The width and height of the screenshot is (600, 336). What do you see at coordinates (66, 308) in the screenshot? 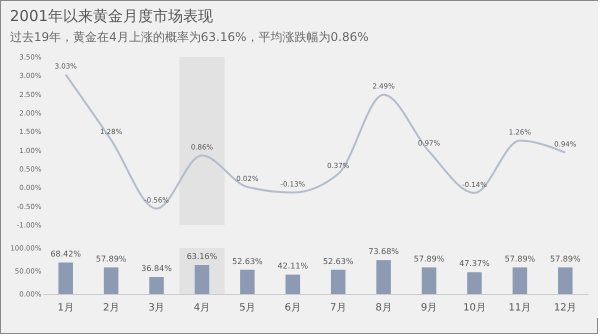
I see `x-tick-label: 1月` at bounding box center [66, 308].